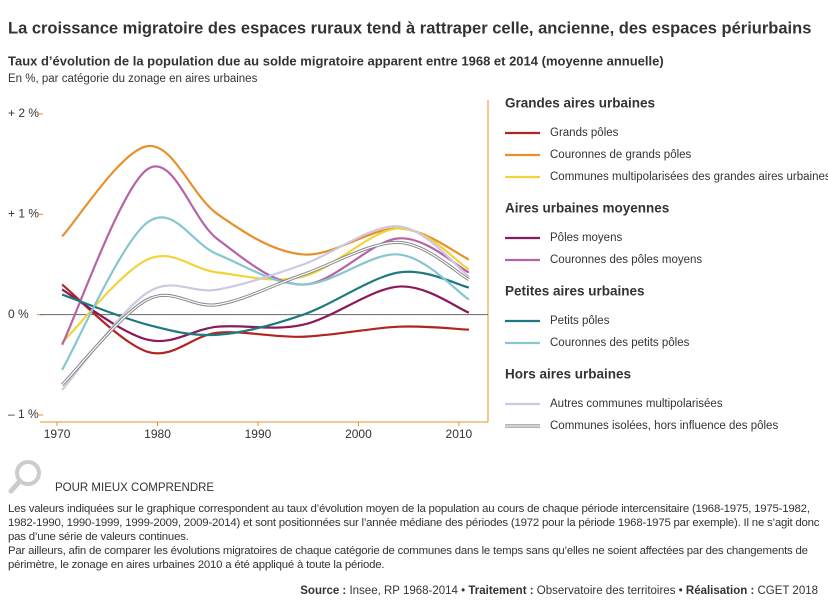 Image resolution: width=828 pixels, height=607 pixels. I want to click on x-tick-label: 2000, so click(358, 434).